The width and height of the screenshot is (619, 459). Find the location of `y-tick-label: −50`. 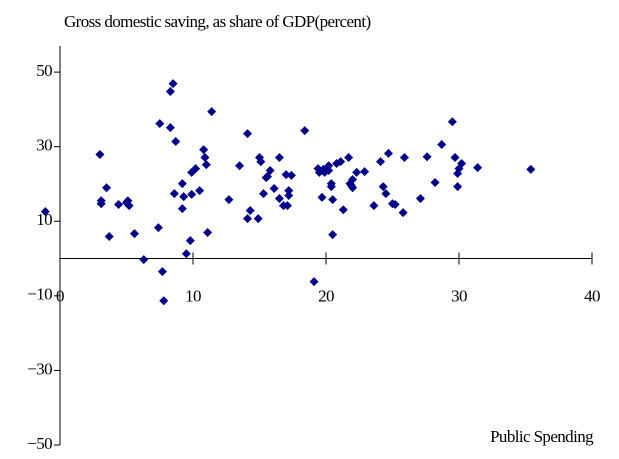

y-tick-label: −50 is located at coordinates (39, 443).